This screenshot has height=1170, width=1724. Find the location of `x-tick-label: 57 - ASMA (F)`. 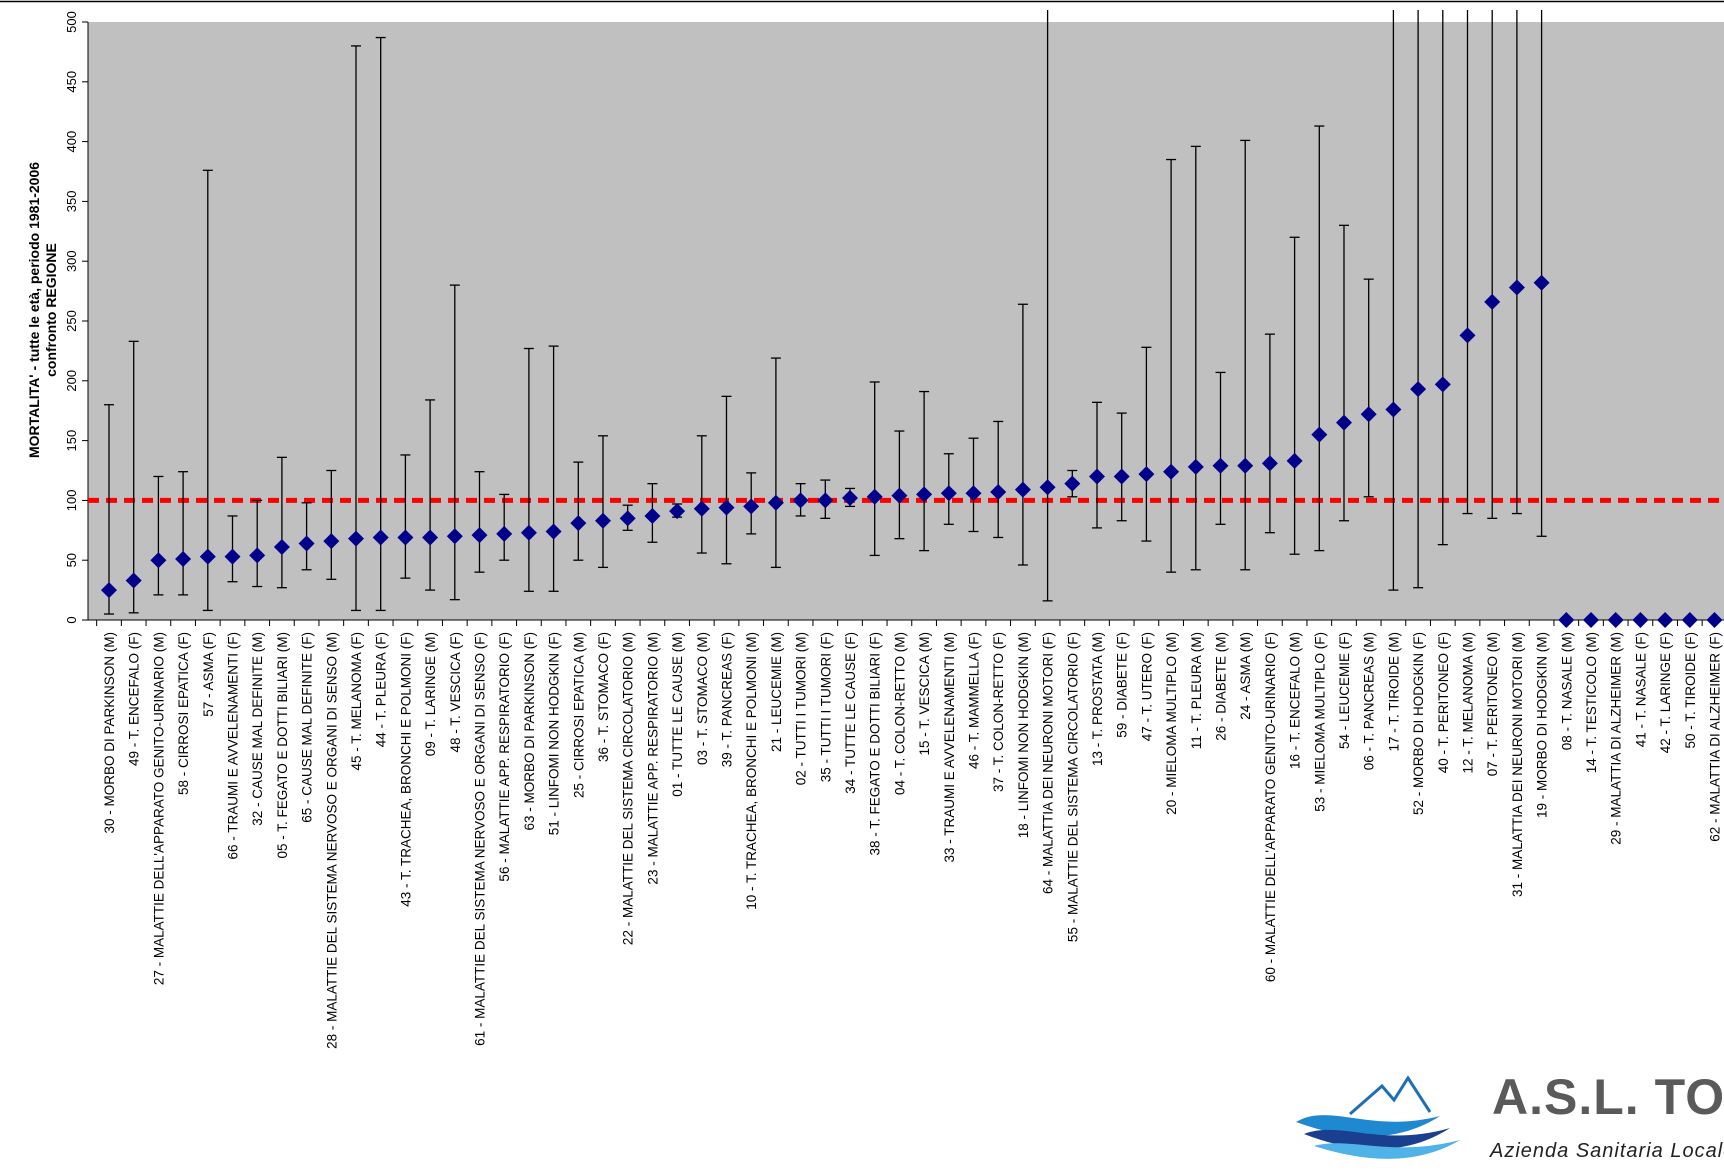

x-tick-label: 57 - ASMA (F) is located at coordinates (208, 674).